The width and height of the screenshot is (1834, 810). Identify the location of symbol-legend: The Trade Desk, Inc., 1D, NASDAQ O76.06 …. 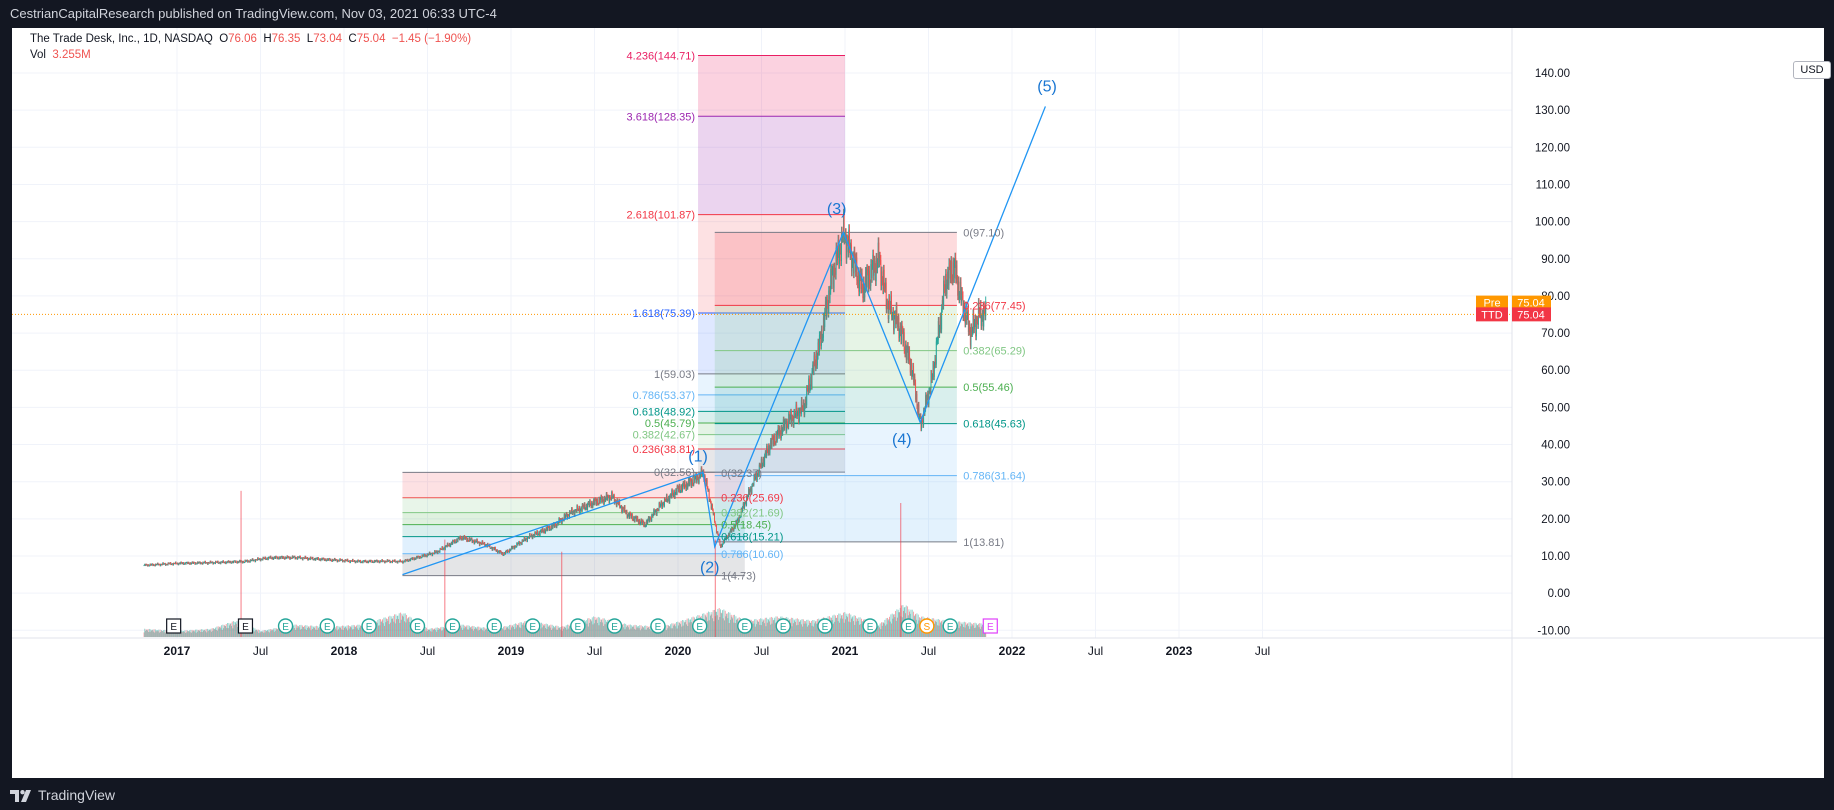
(250, 39).